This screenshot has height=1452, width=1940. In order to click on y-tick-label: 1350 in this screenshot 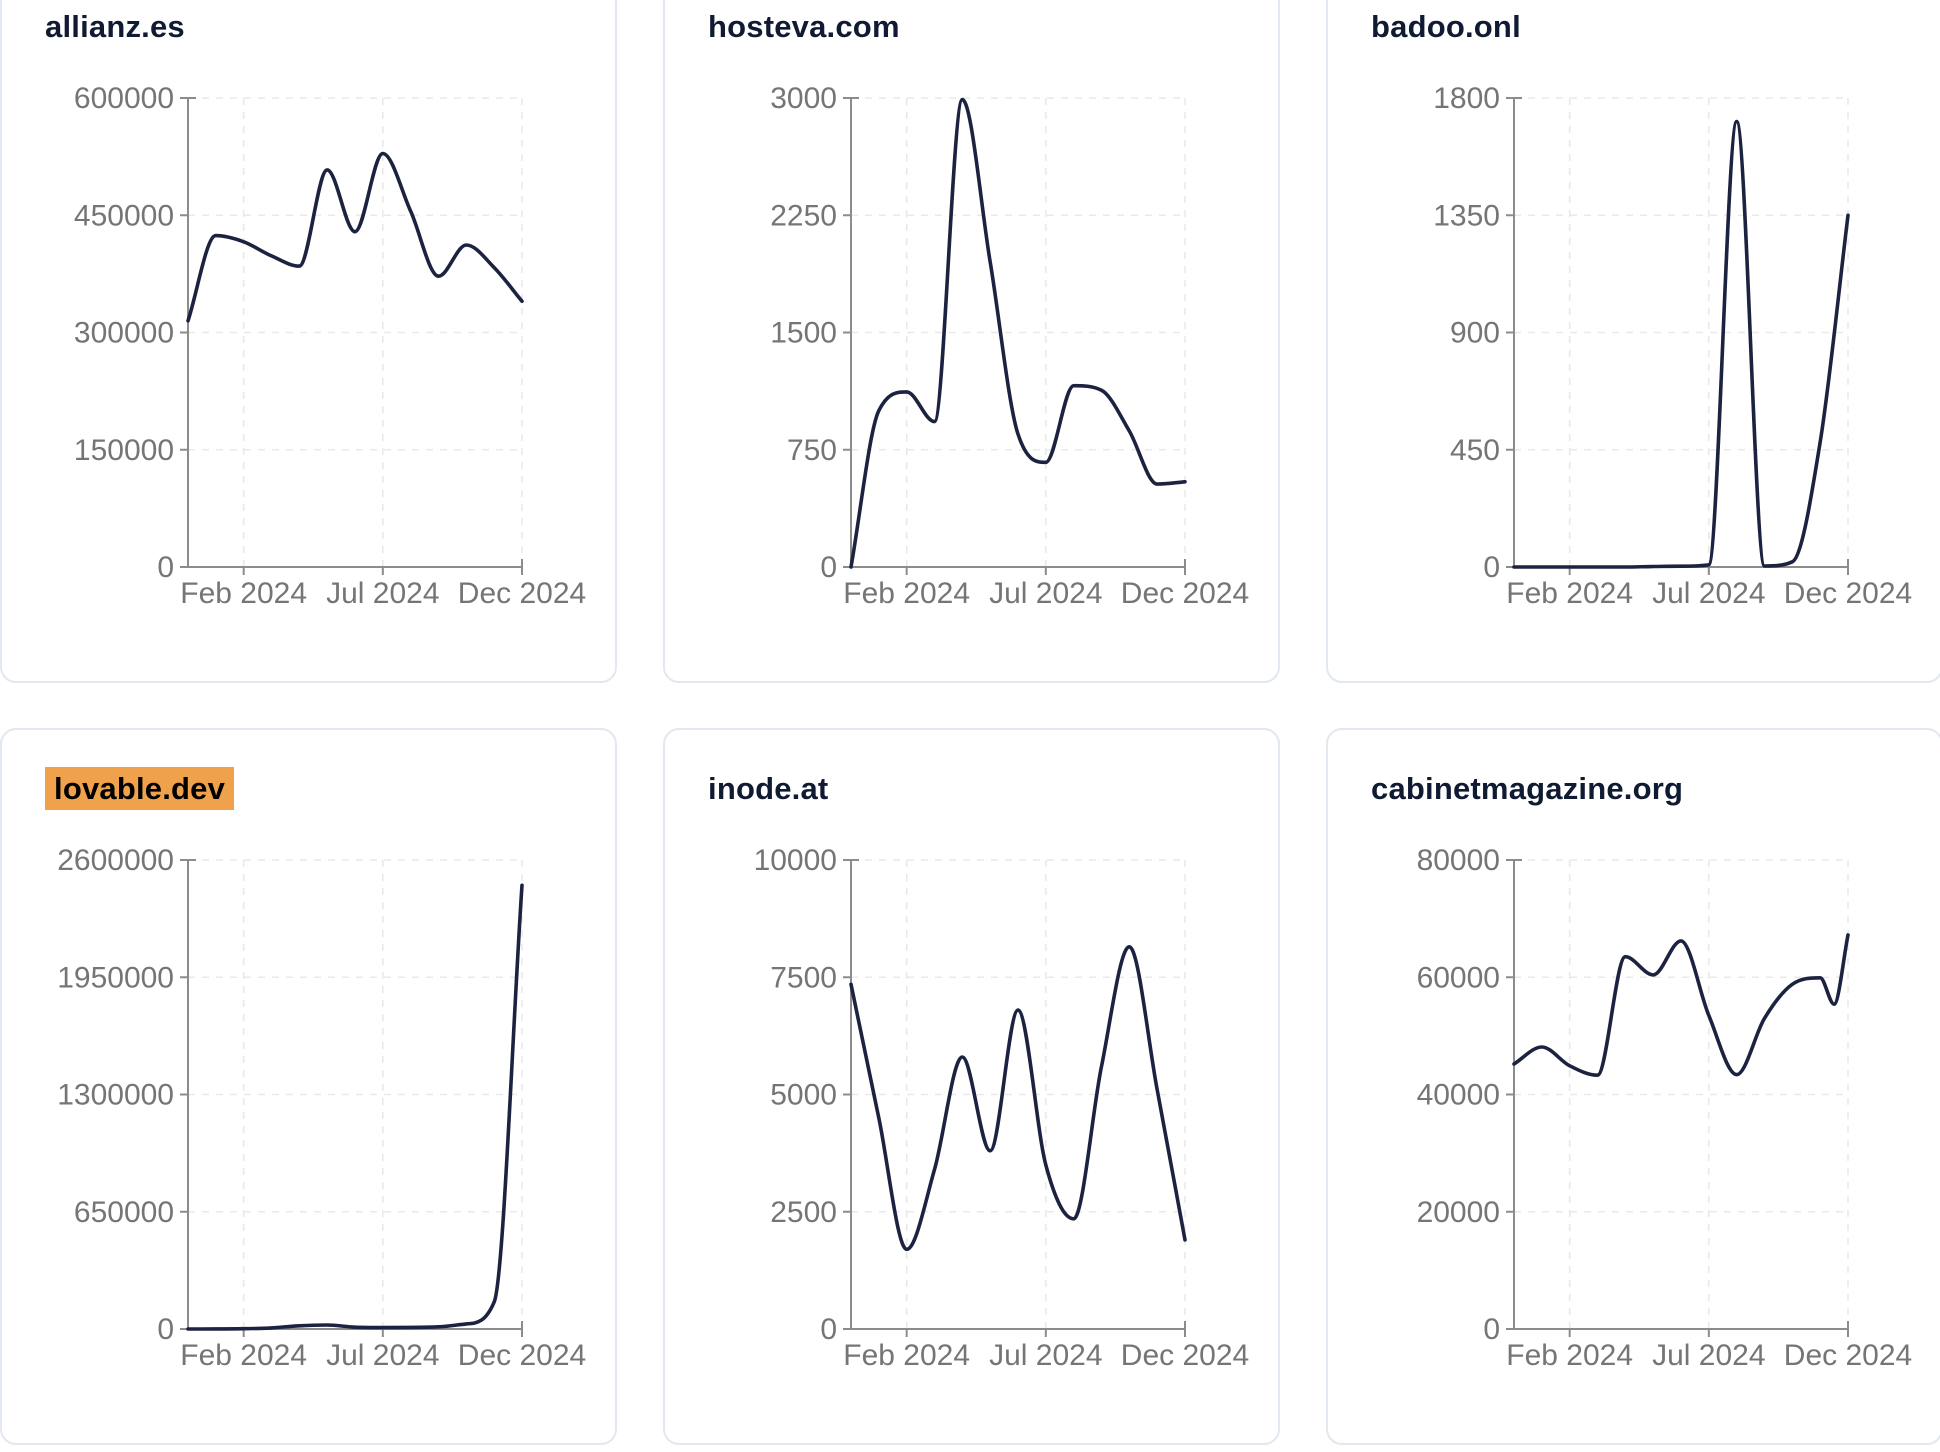, I will do `click(1466, 215)`.